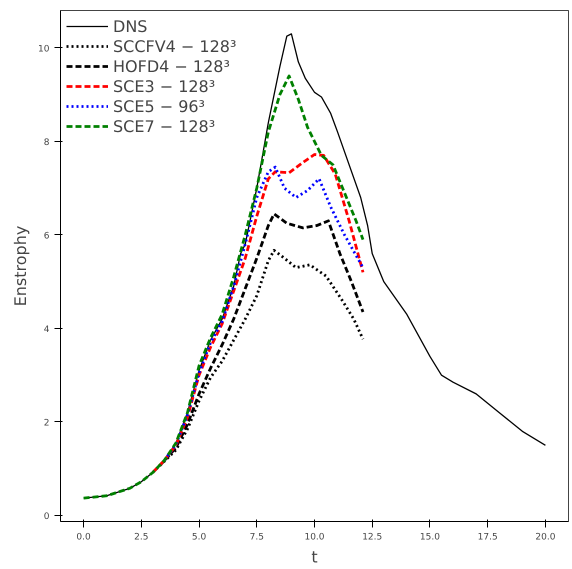  I want to click on y-tick-label: 6, so click(47, 236).